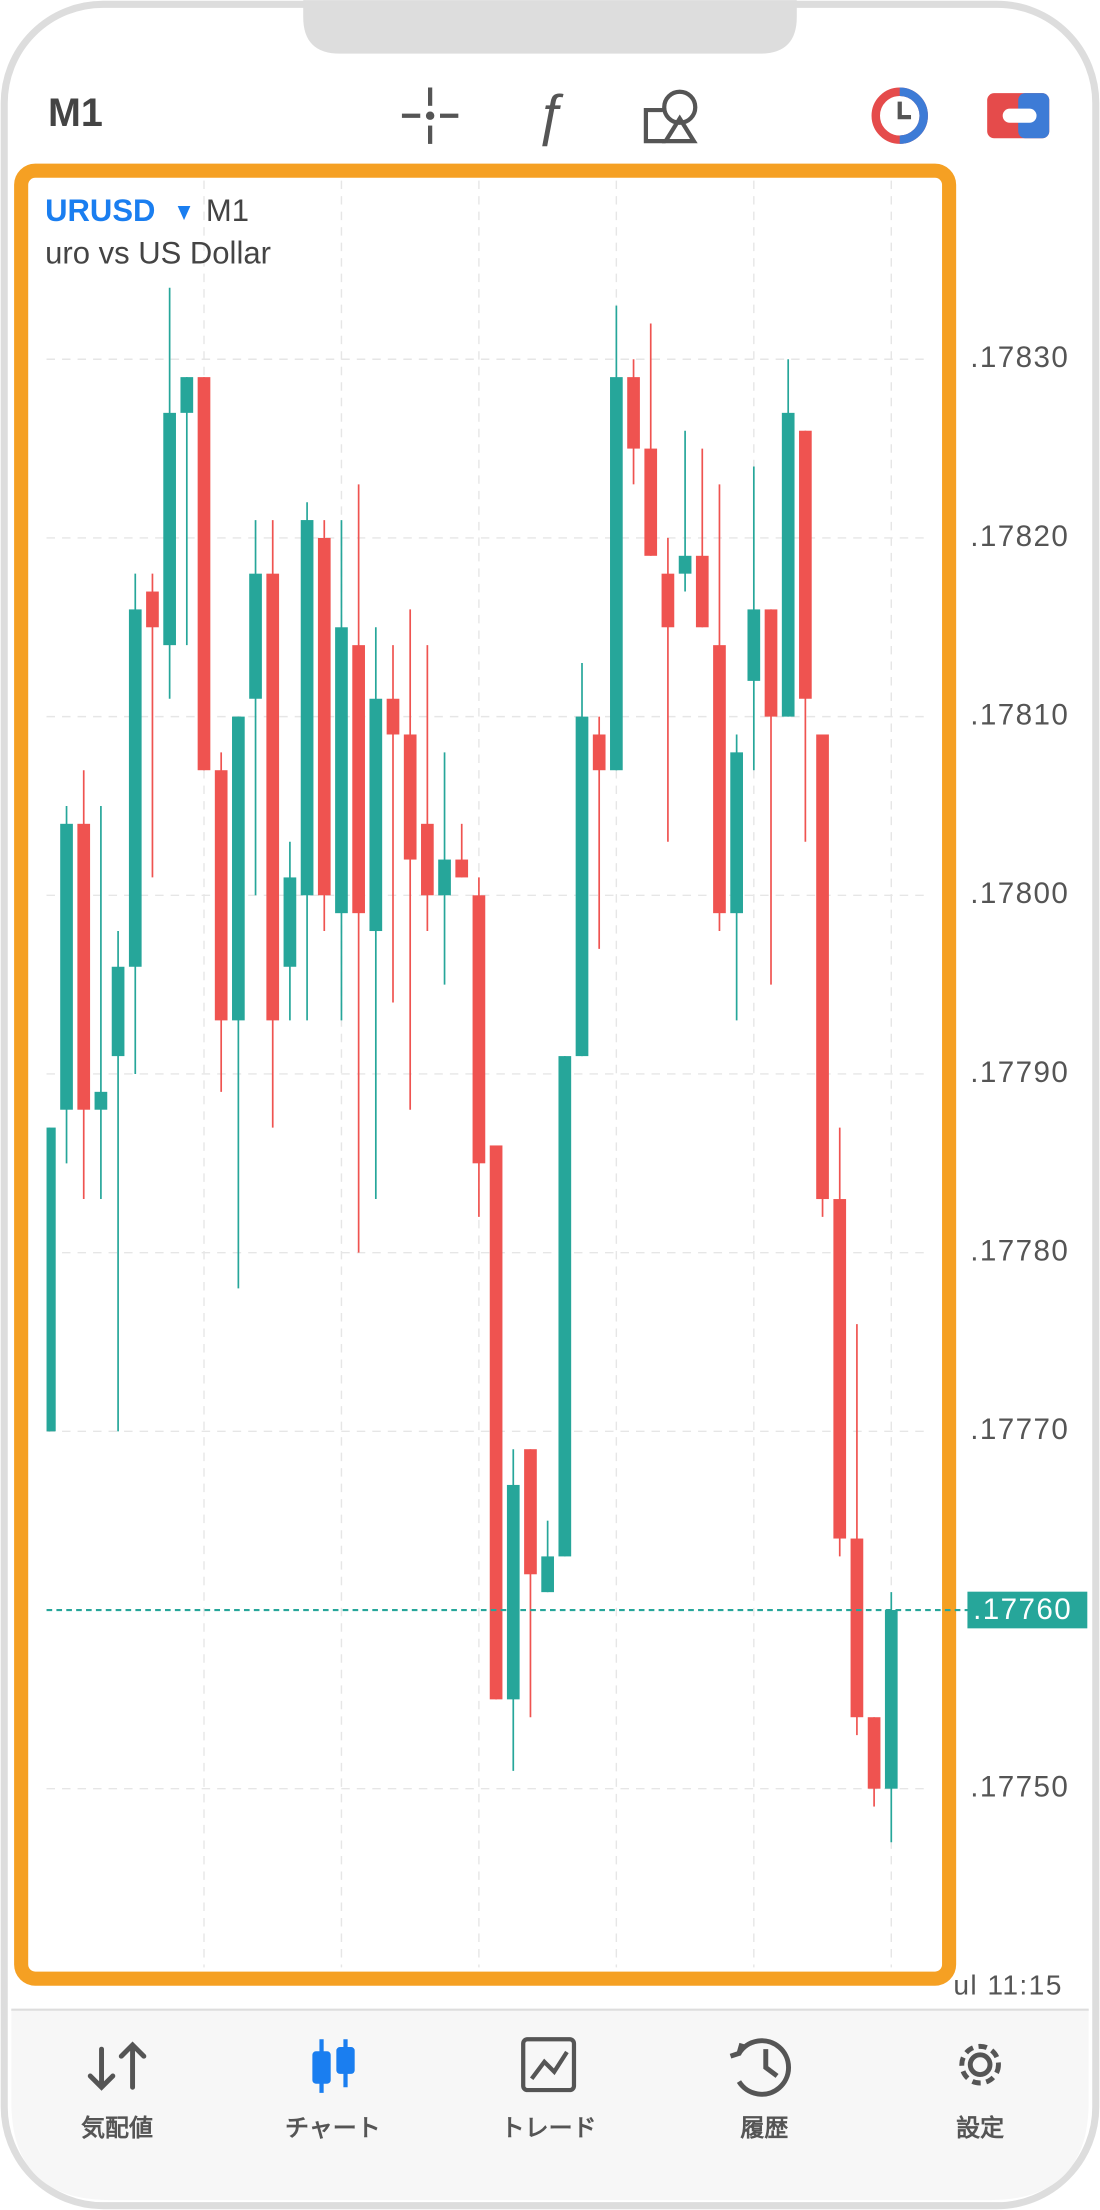  Describe the element at coordinates (117, 2128) in the screenshot. I see `tab-label: 気配値` at that location.